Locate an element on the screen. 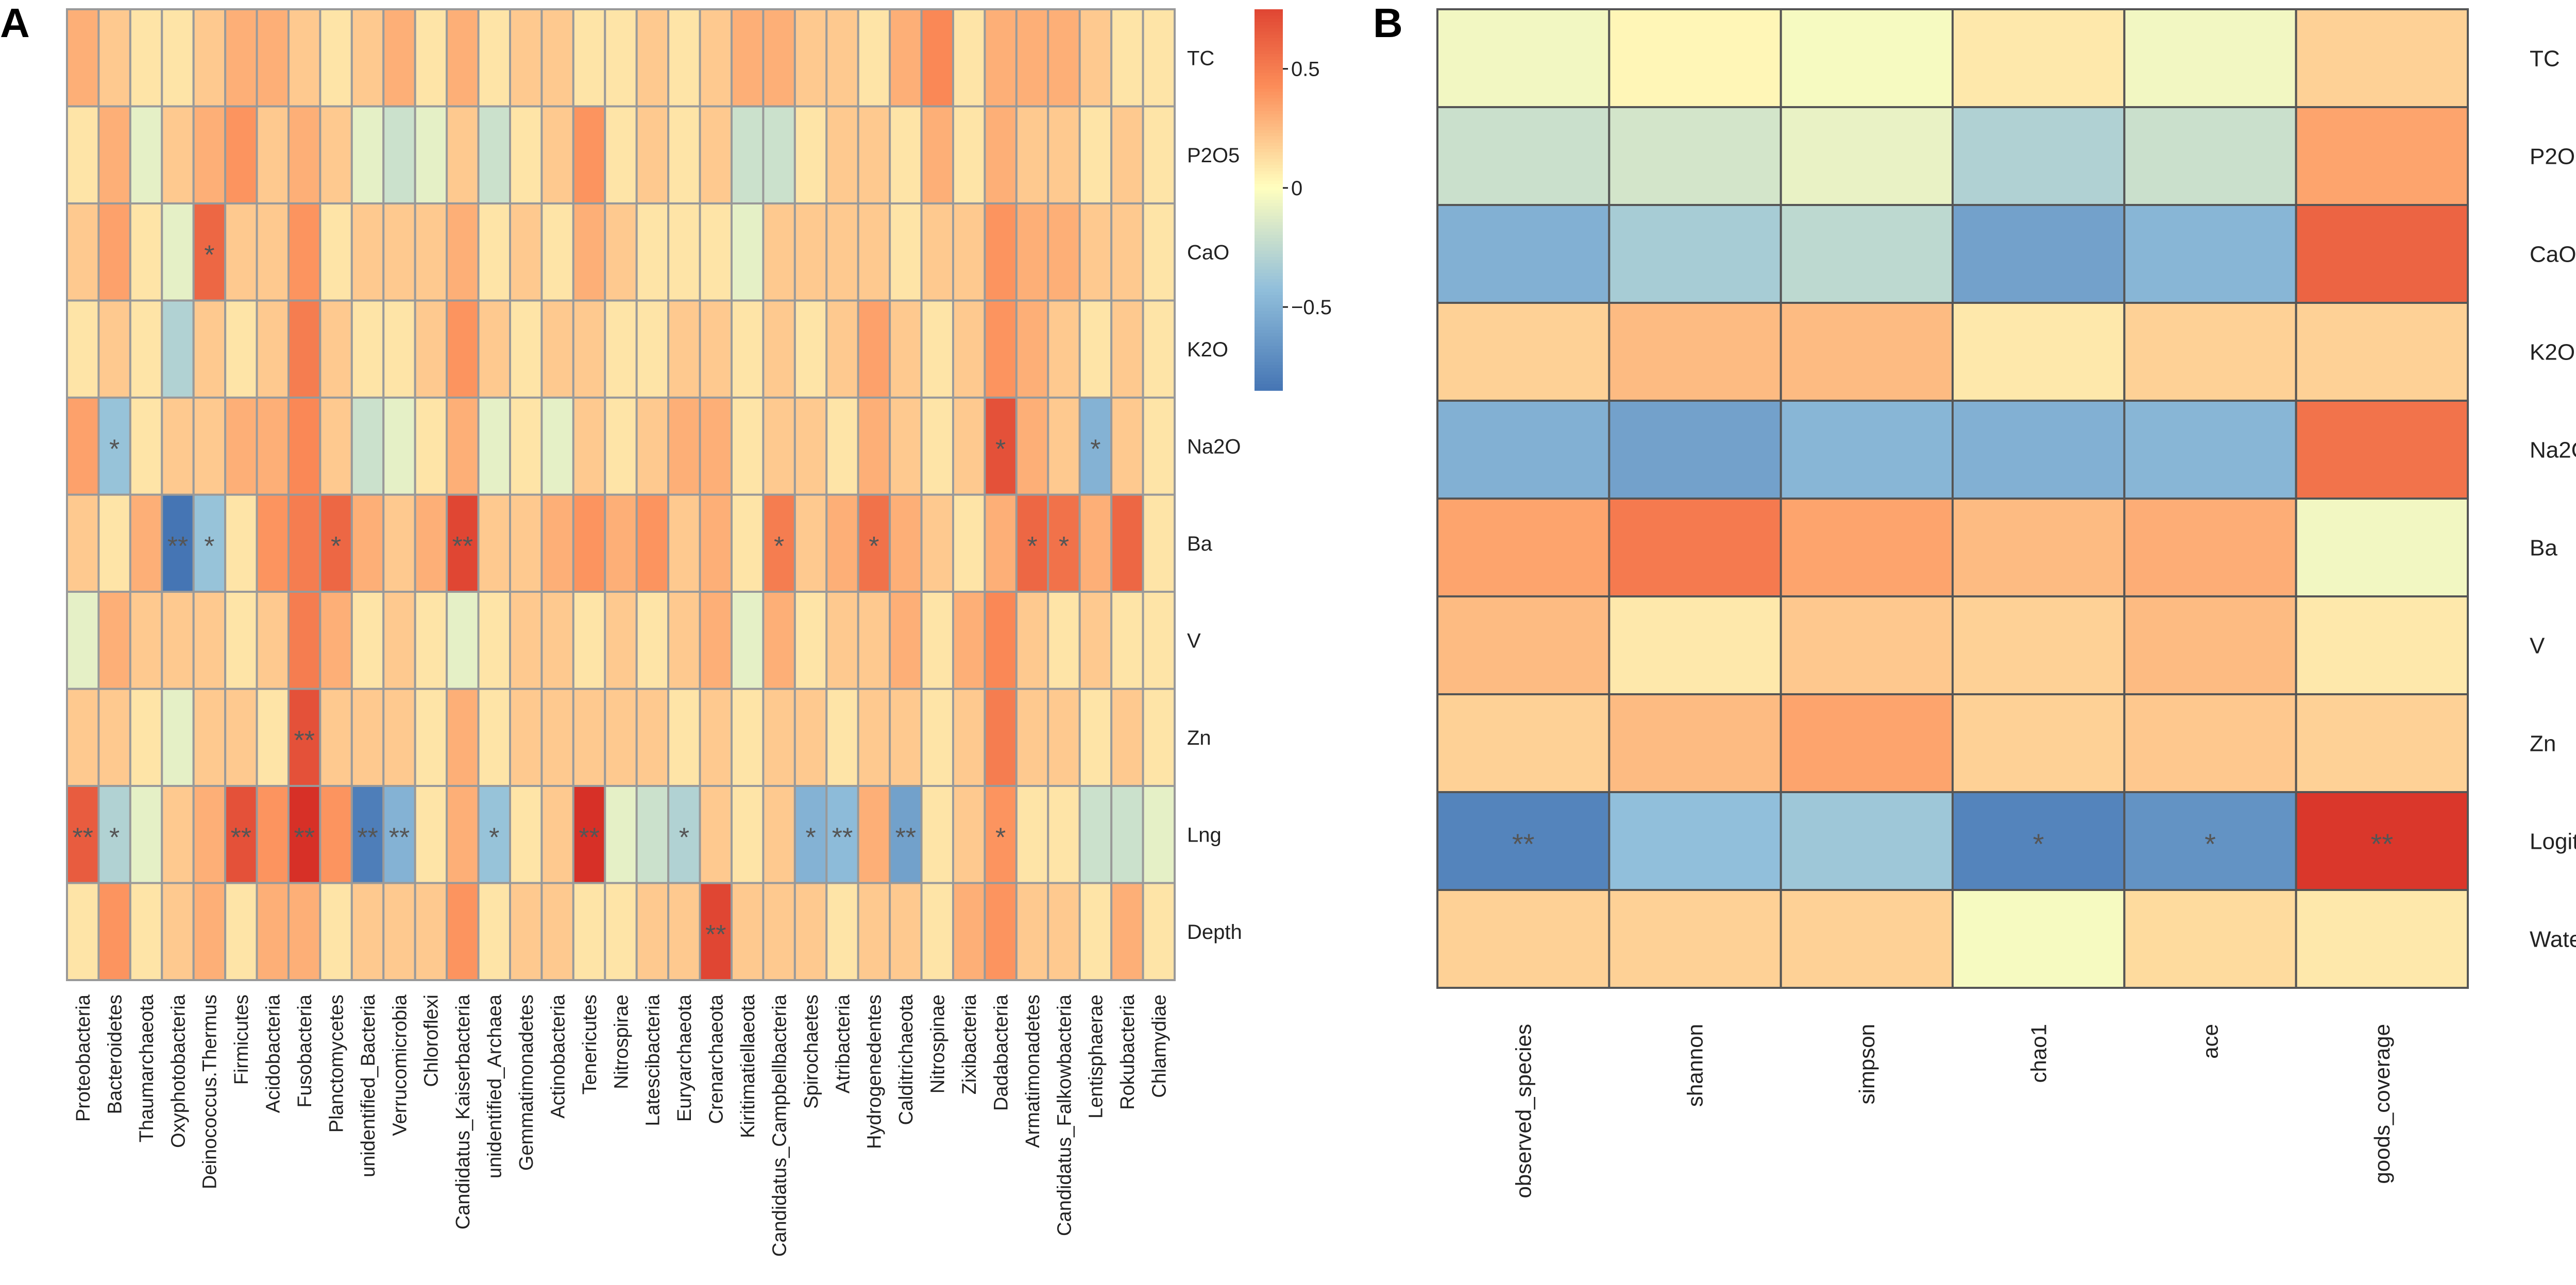  heatmap-a-cell-v-unidentified-archaea is located at coordinates (494, 640).